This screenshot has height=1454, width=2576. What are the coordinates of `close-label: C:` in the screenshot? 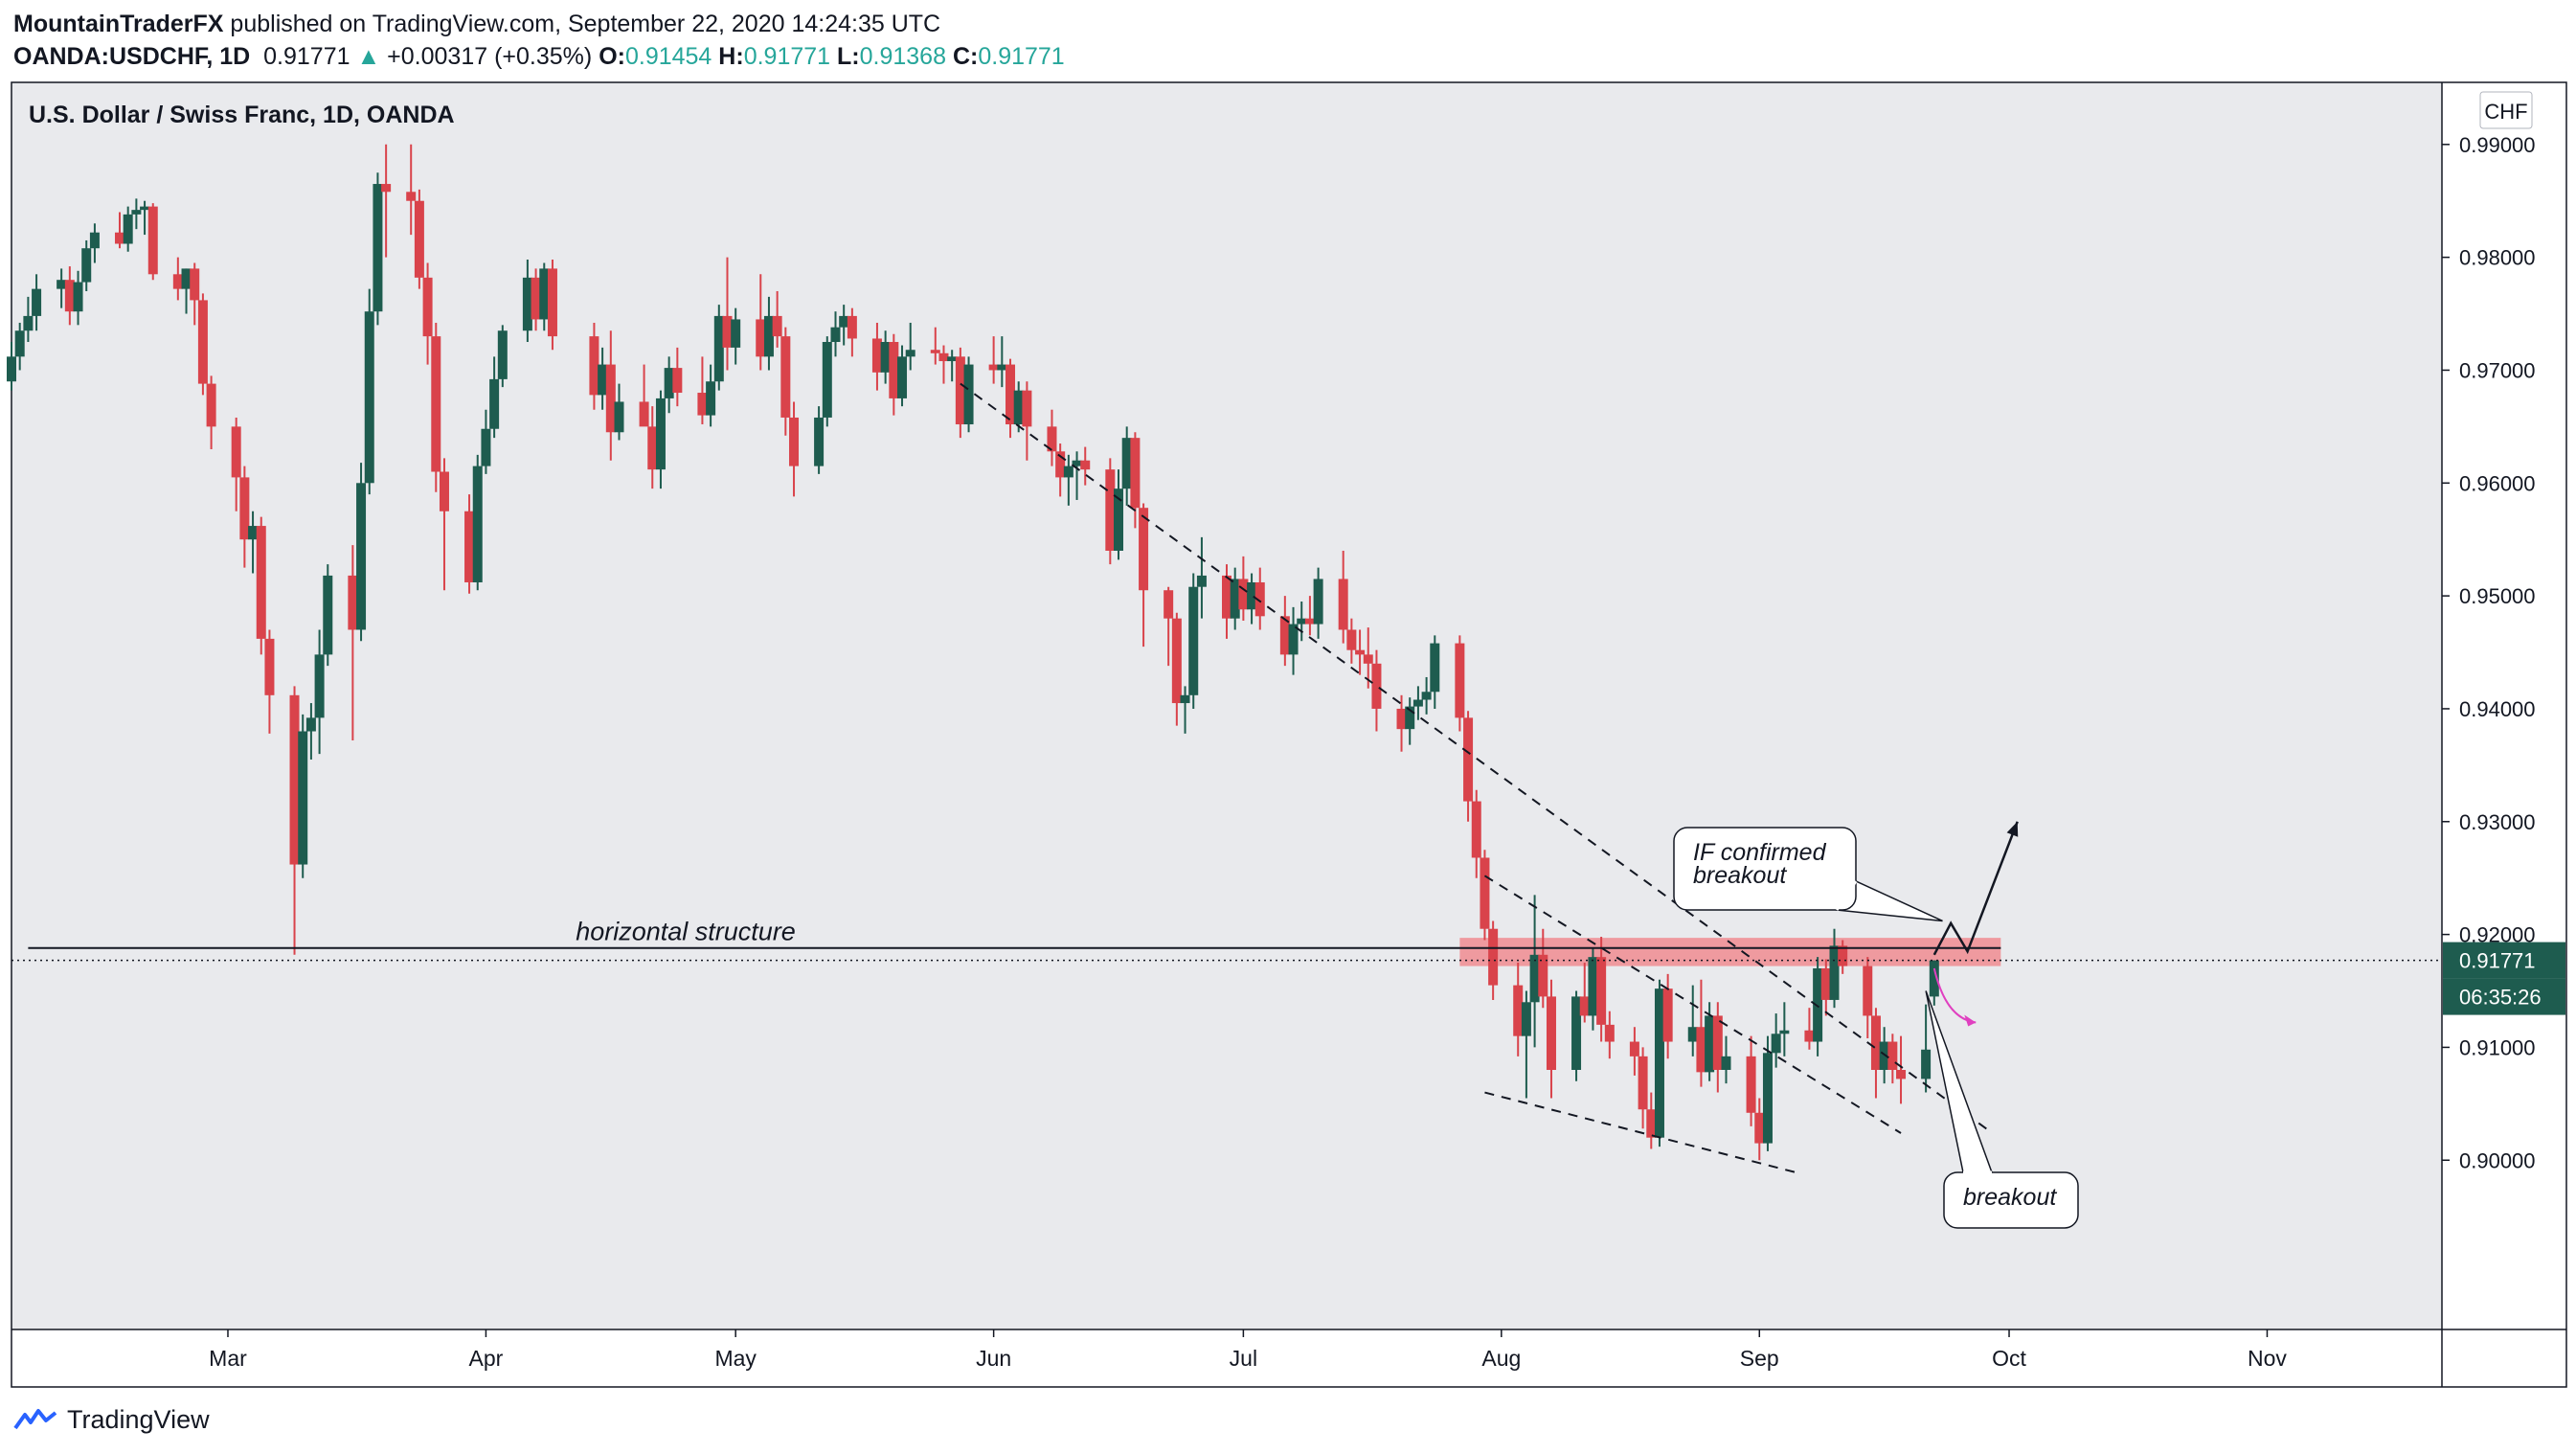 It's located at (965, 57).